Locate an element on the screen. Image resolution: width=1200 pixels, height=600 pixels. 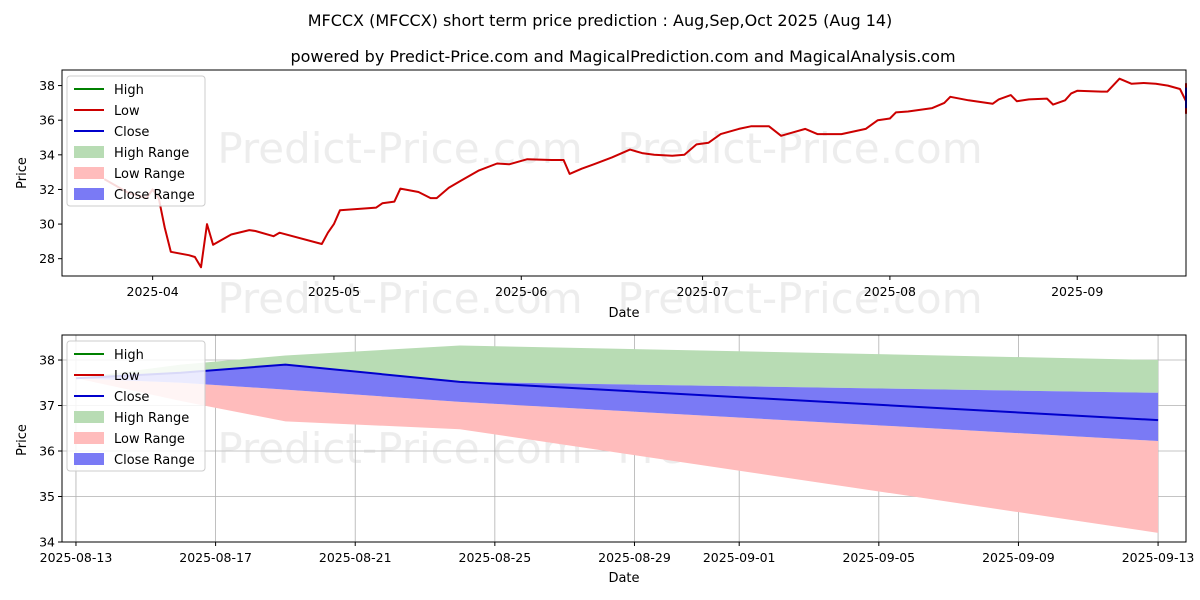
bottom-y-axis-label: Price is located at coordinates (22, 440).